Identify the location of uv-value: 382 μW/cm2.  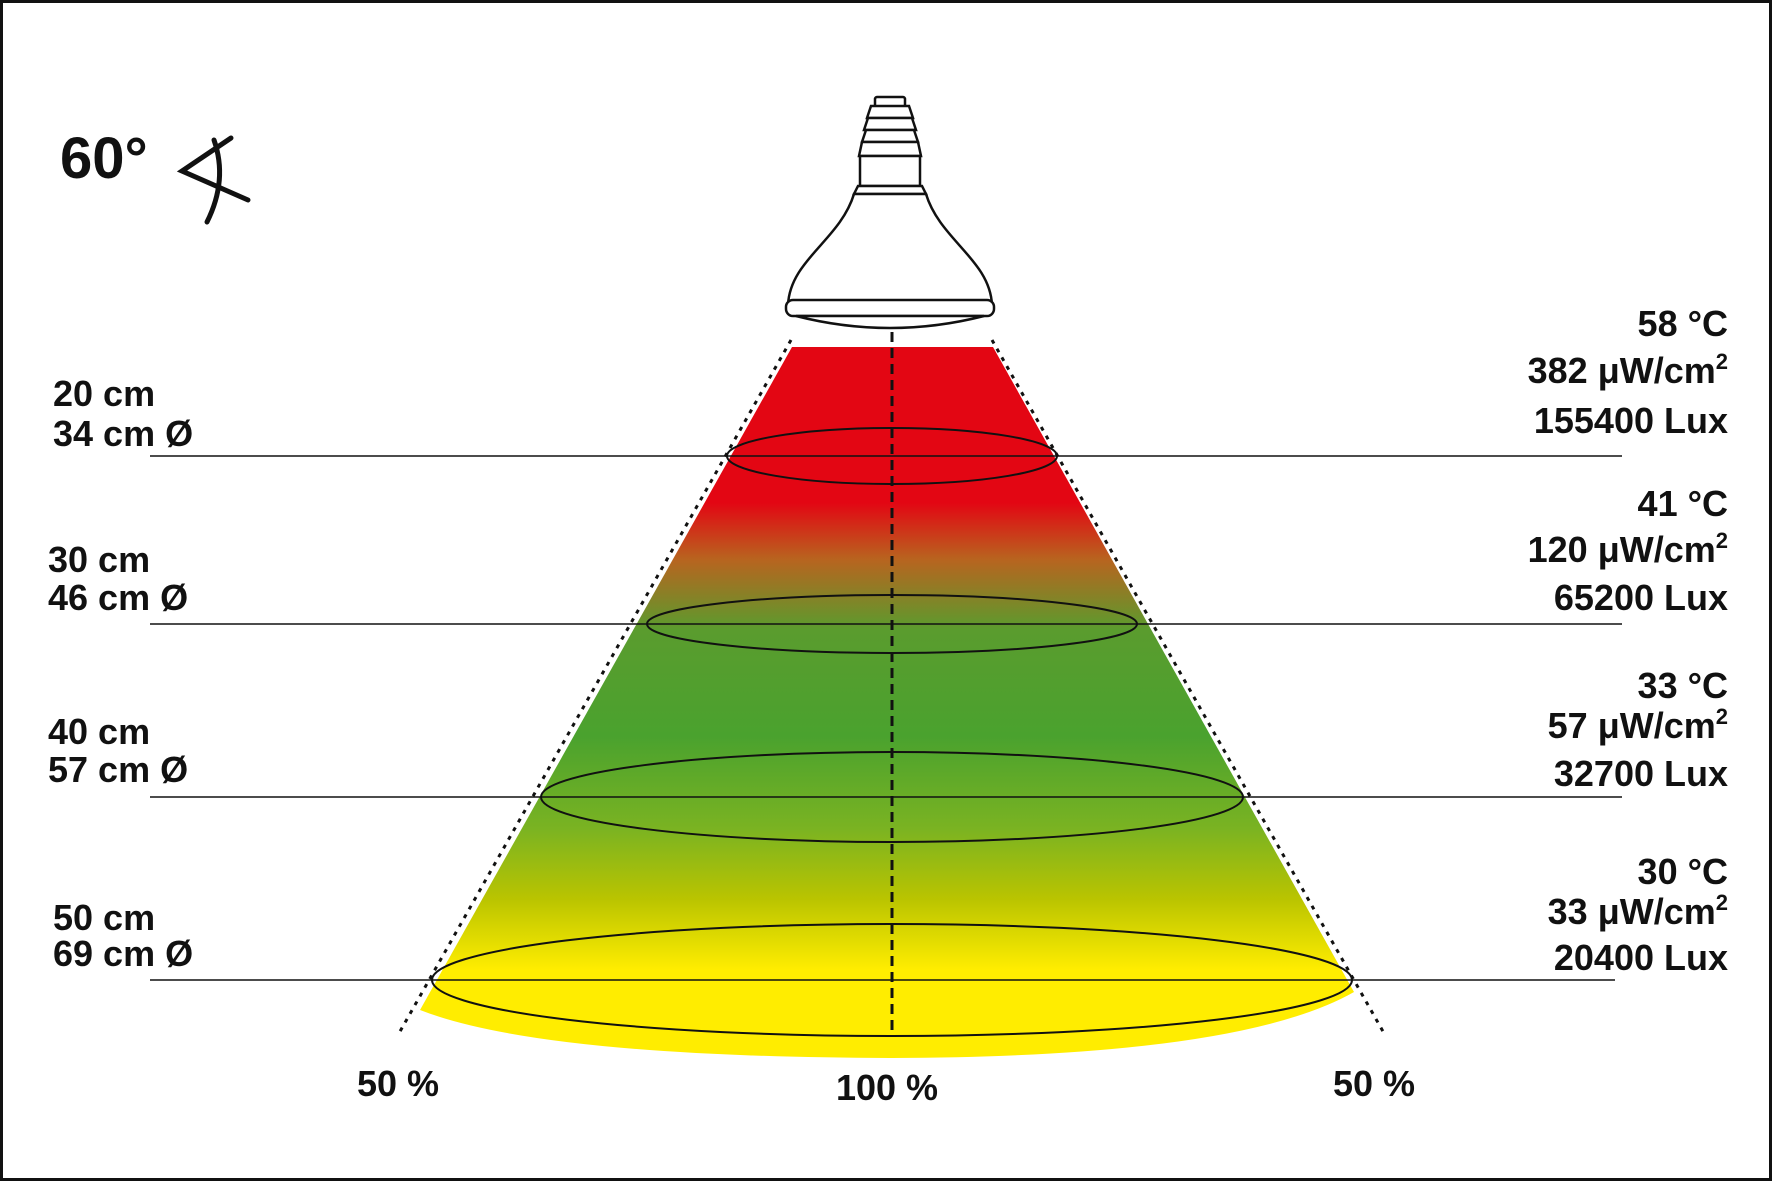
(1628, 370).